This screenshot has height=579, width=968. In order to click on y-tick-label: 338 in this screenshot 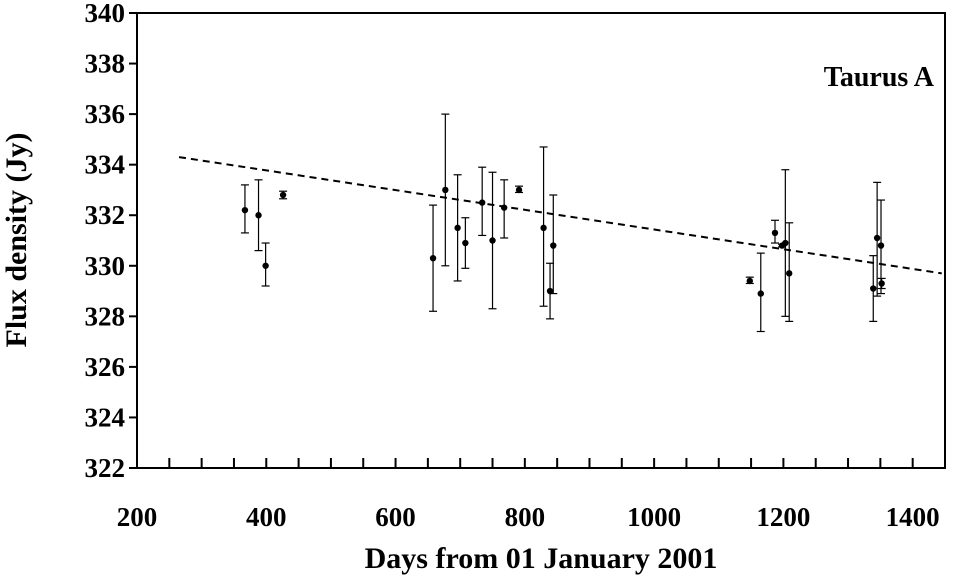, I will do `click(105, 64)`.